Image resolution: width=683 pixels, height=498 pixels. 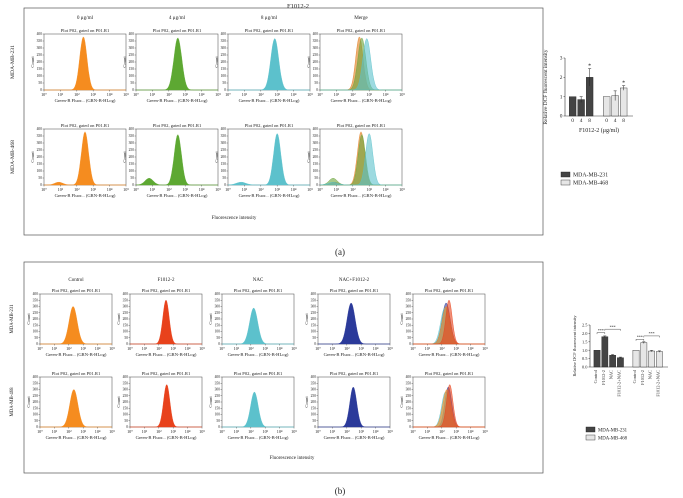 What do you see at coordinates (13, 62) in the screenshot?
I see `row-label: MDA-MB-231` at bounding box center [13, 62].